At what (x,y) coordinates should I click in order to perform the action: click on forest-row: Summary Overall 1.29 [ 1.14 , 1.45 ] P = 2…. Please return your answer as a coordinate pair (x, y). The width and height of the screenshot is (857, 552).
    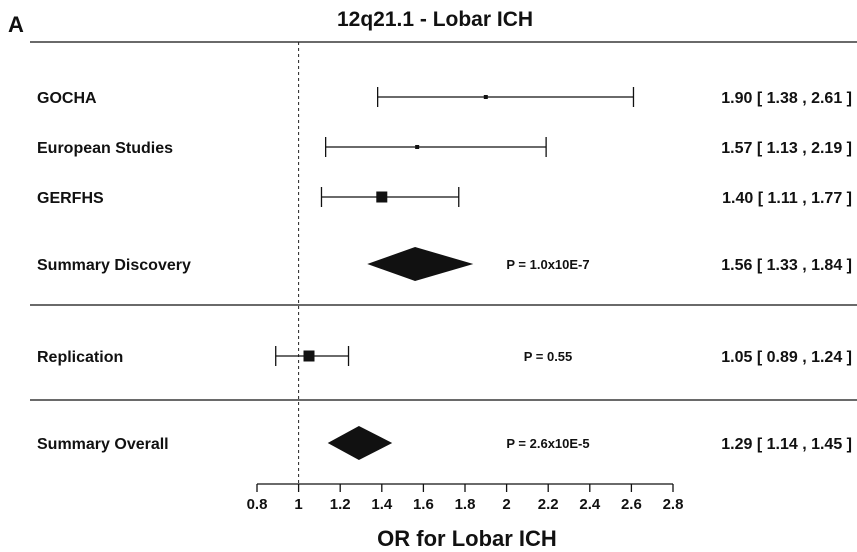
    Looking at the image, I should click on (444, 443).